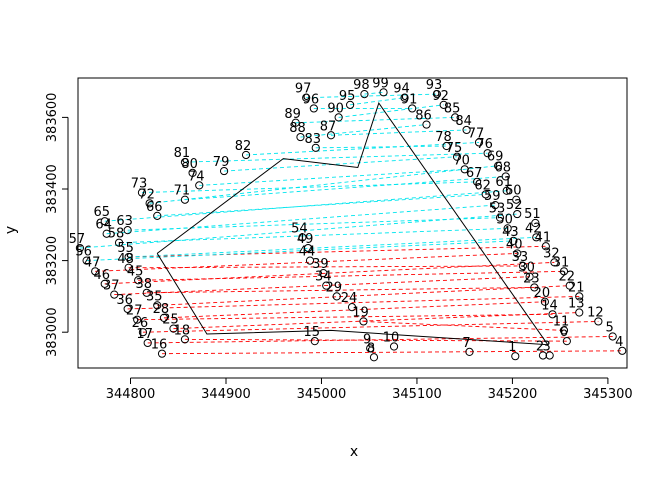 The image size is (672, 480). I want to click on point-label: 83, so click(312, 139).